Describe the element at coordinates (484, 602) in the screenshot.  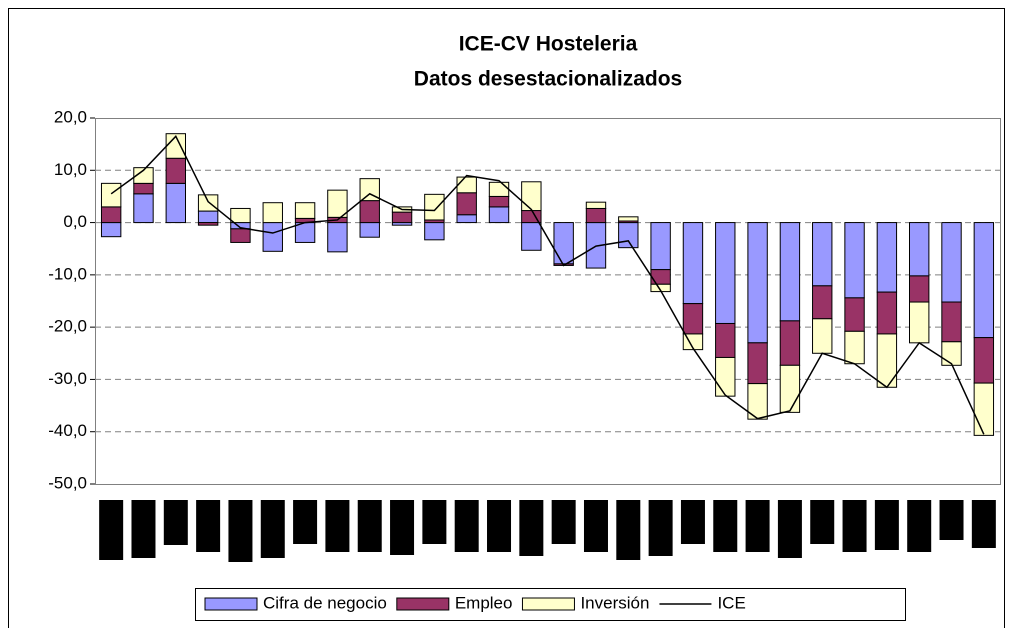
I see `legend-label: Empleo` at that location.